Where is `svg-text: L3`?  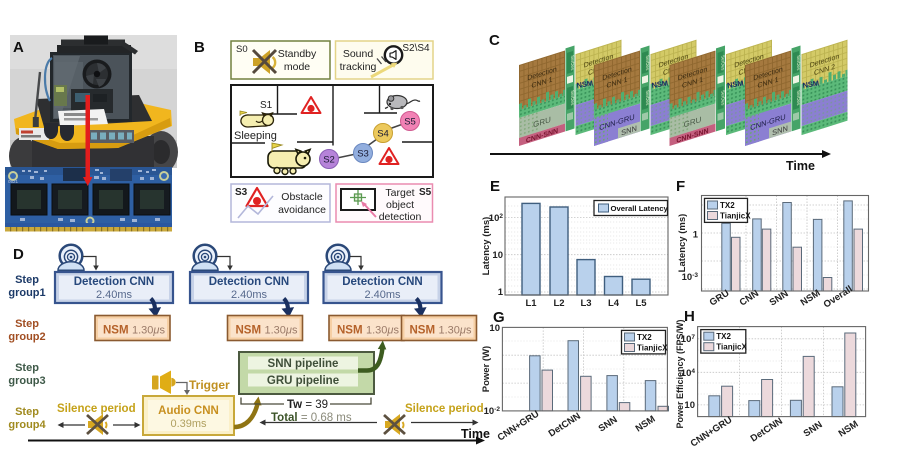
svg-text: L3 is located at coordinates (585, 303).